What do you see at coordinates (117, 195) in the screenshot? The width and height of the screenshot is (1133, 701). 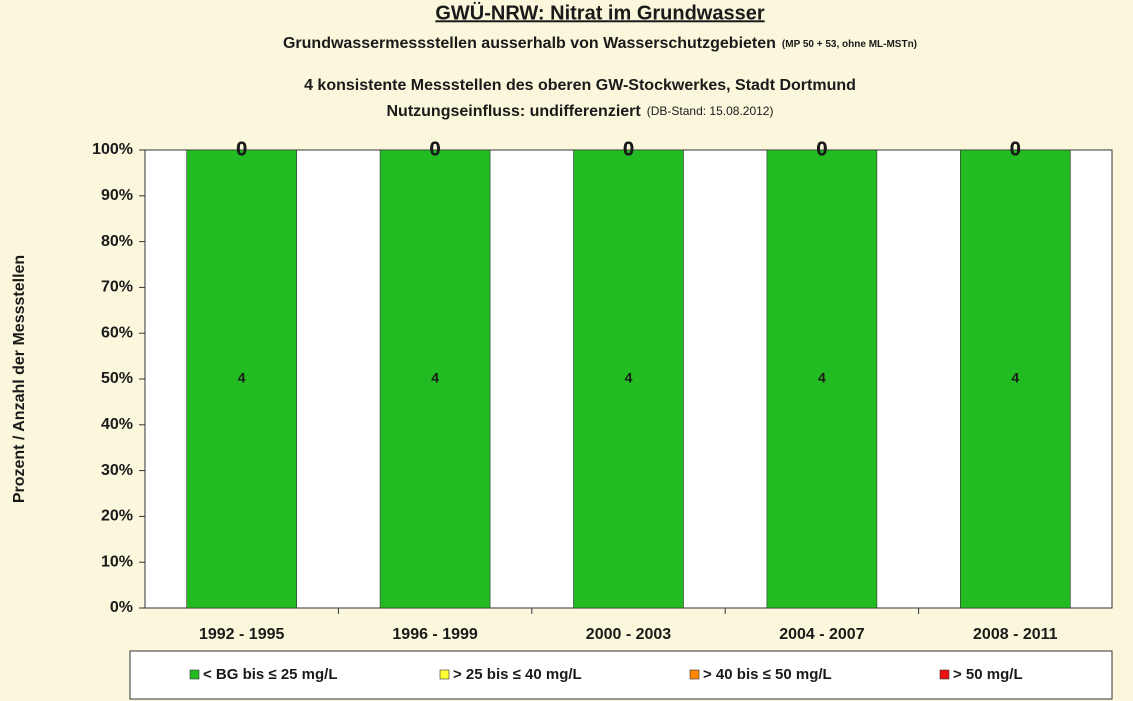 I see `y-tick-label: 90%` at bounding box center [117, 195].